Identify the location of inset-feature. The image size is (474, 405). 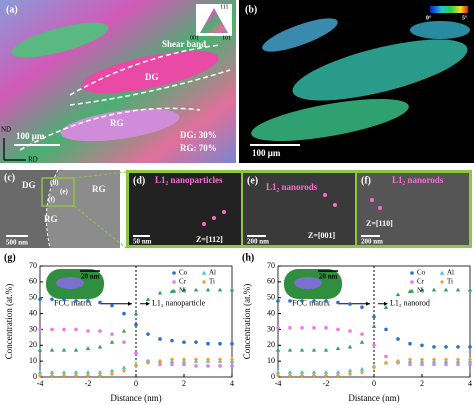
(70, 283).